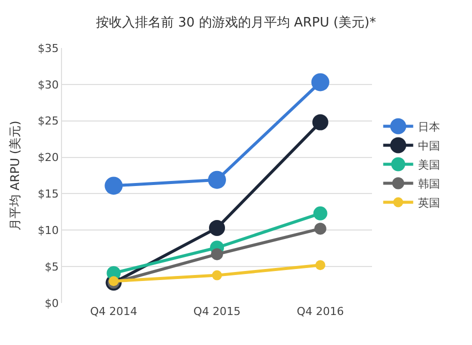 This screenshot has height=345, width=472. What do you see at coordinates (429, 184) in the screenshot?
I see `legend-label: 韩国` at bounding box center [429, 184].